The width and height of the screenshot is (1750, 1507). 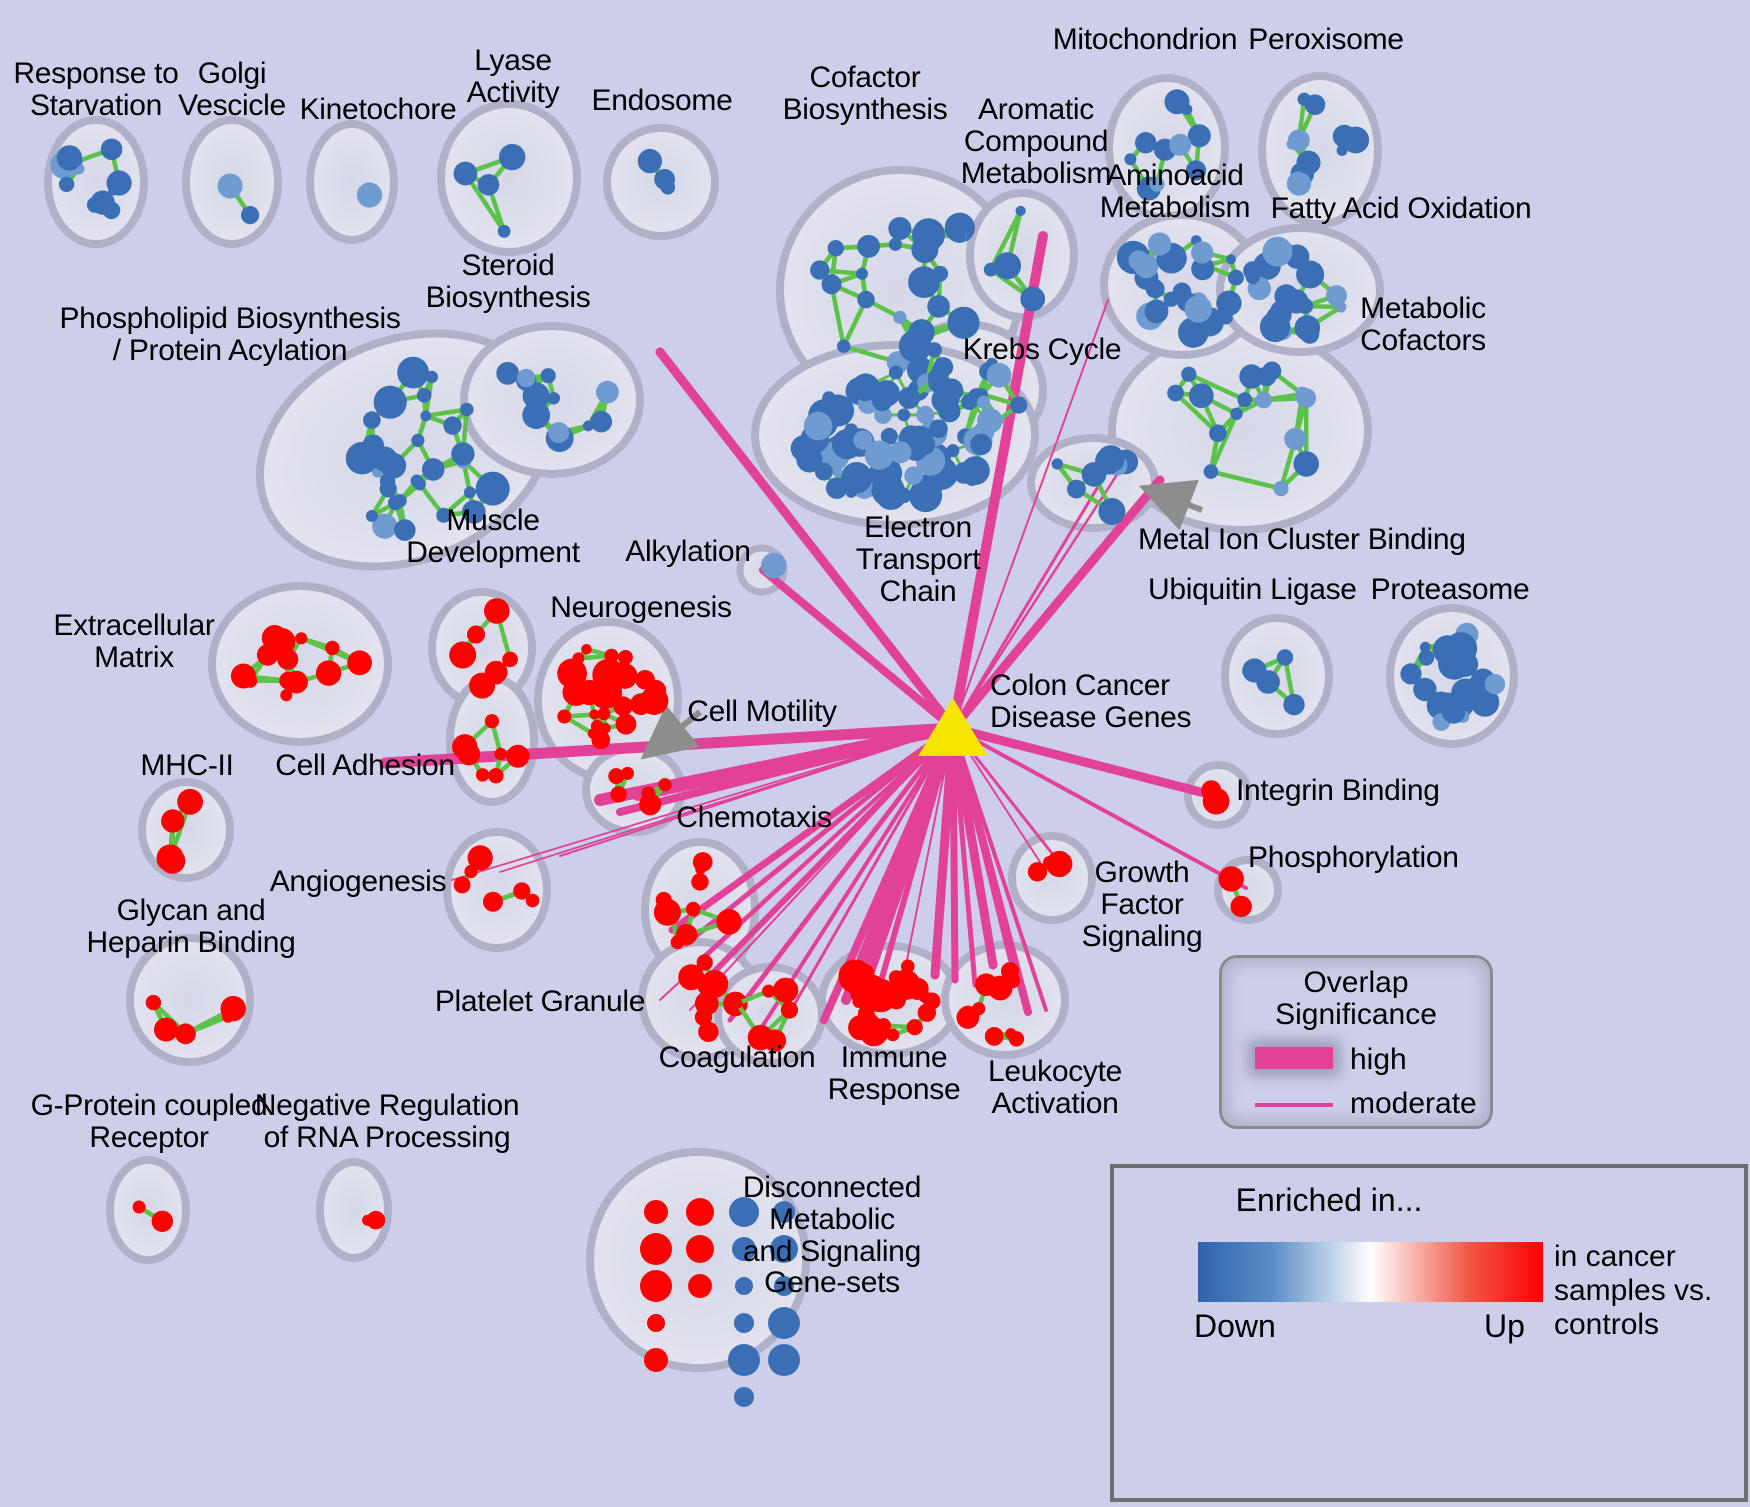 I want to click on legend-enriched-note: in cancer samples vs. controls, so click(x=1633, y=1291).